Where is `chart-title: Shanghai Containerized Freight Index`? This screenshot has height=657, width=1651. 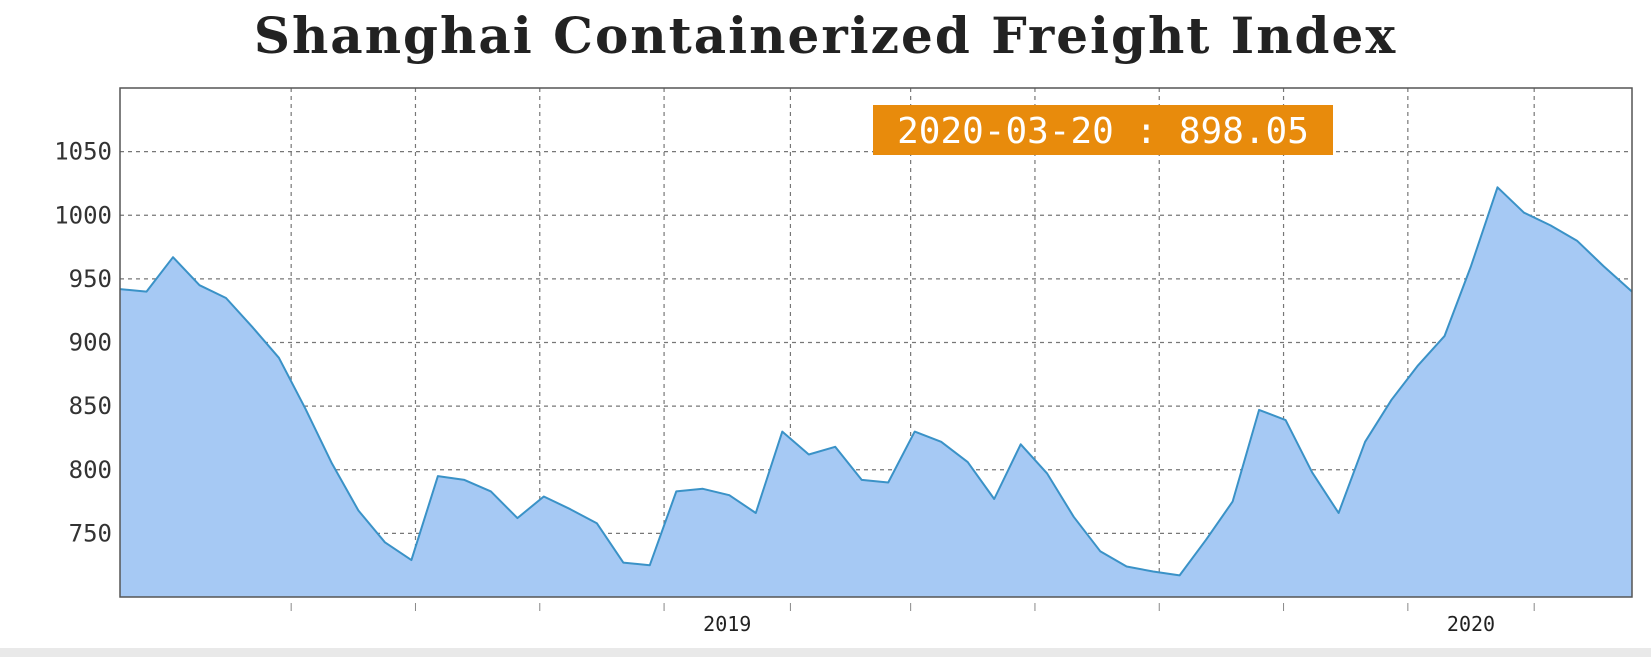
chart-title: Shanghai Containerized Freight Index is located at coordinates (825, 35).